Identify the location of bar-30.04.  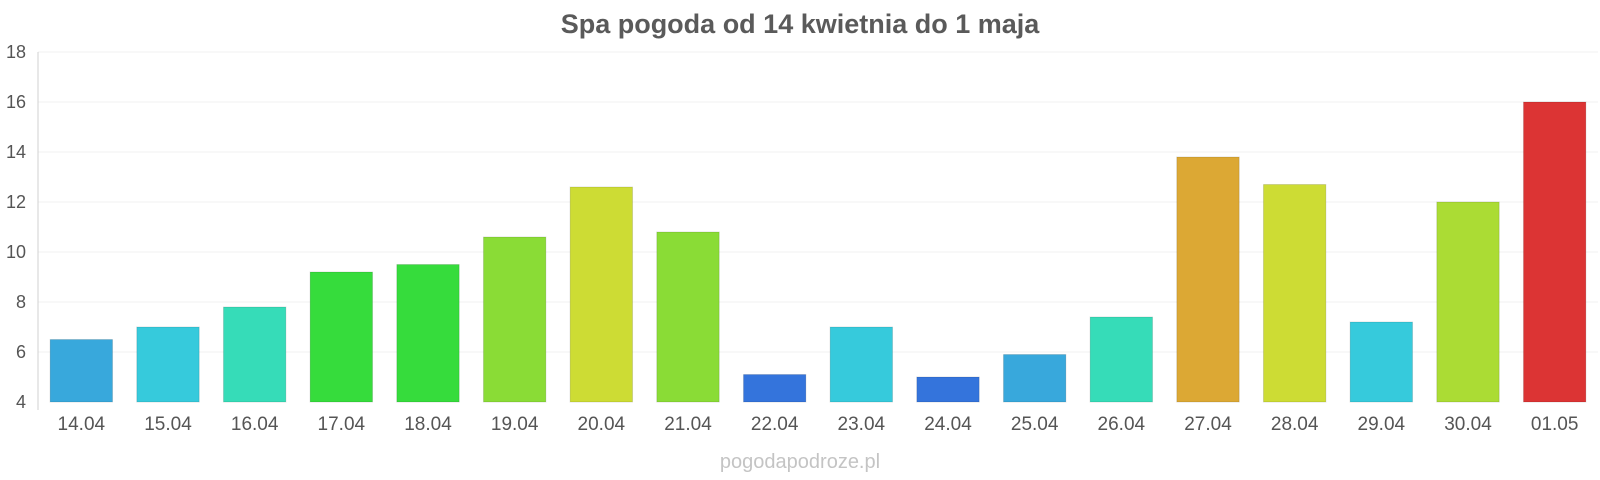
(1468, 302).